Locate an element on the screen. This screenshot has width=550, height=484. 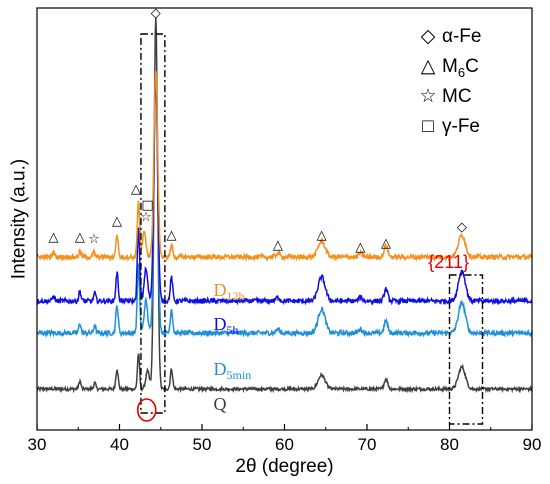
series-label-2: D5h is located at coordinates (226, 325).